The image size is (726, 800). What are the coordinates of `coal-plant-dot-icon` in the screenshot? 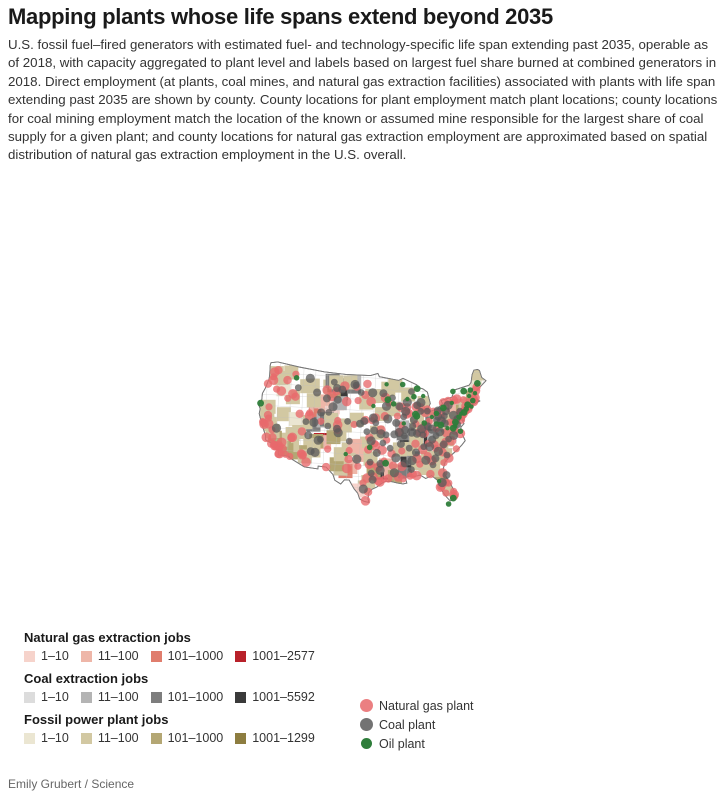 It's located at (366, 724).